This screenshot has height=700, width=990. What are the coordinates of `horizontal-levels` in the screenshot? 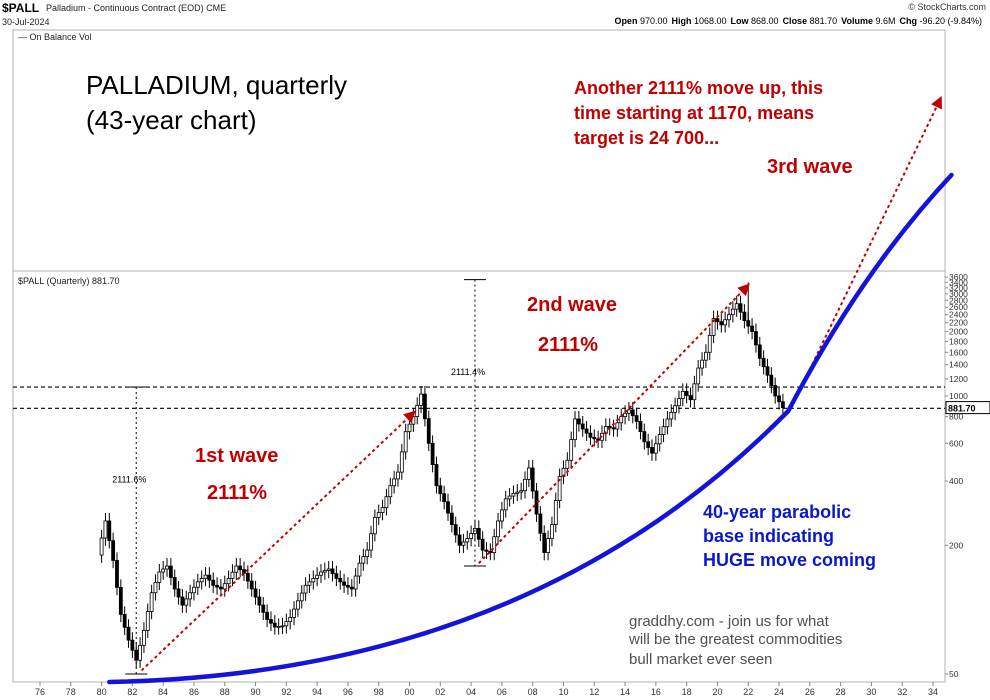 It's located at (479, 397).